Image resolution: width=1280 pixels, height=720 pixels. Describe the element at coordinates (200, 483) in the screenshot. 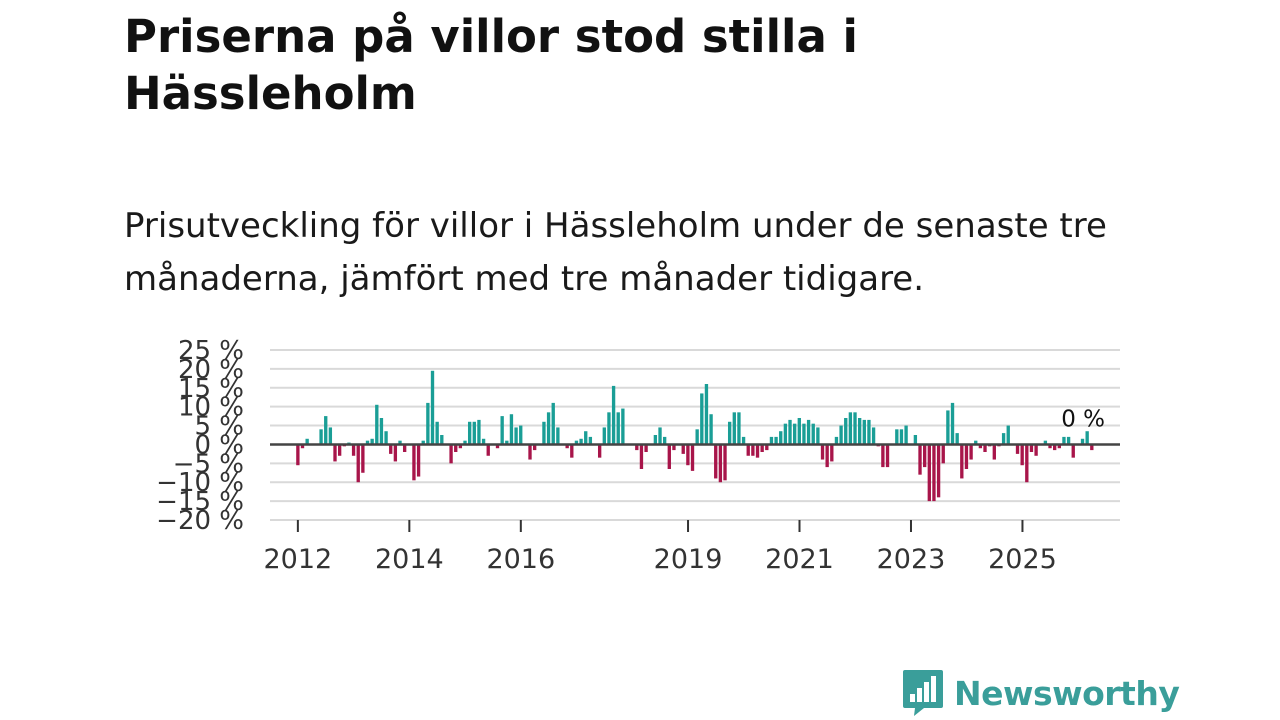

I see `y-tick-label: −10 %` at that location.